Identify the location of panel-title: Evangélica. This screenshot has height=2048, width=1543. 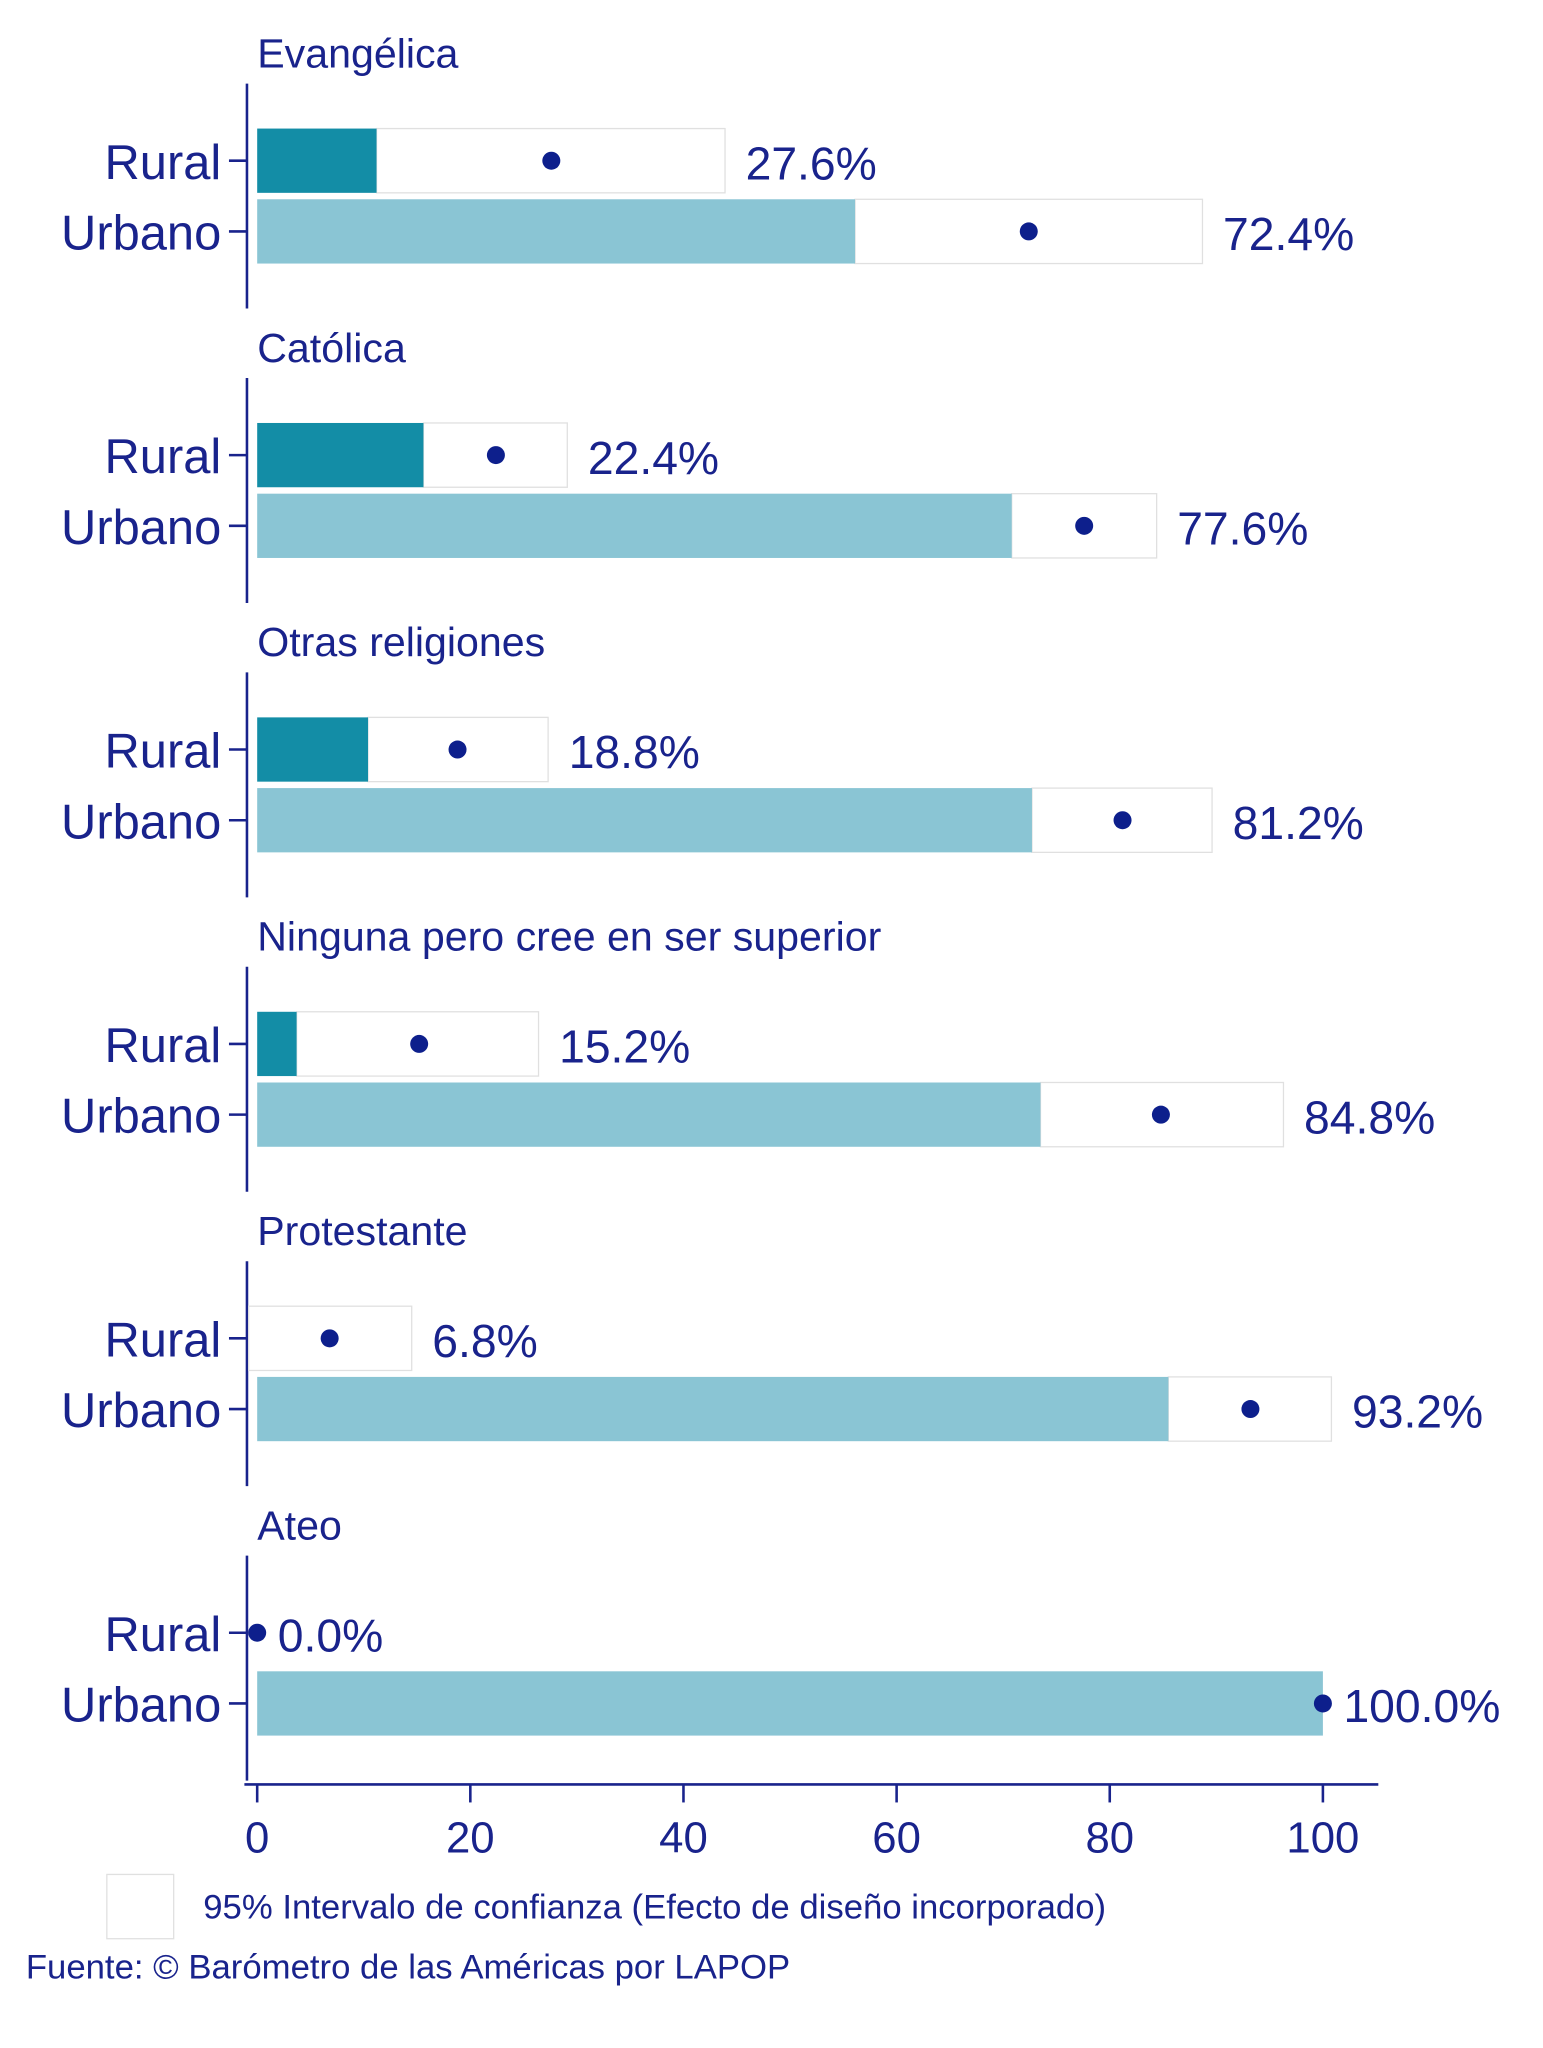
(357, 53).